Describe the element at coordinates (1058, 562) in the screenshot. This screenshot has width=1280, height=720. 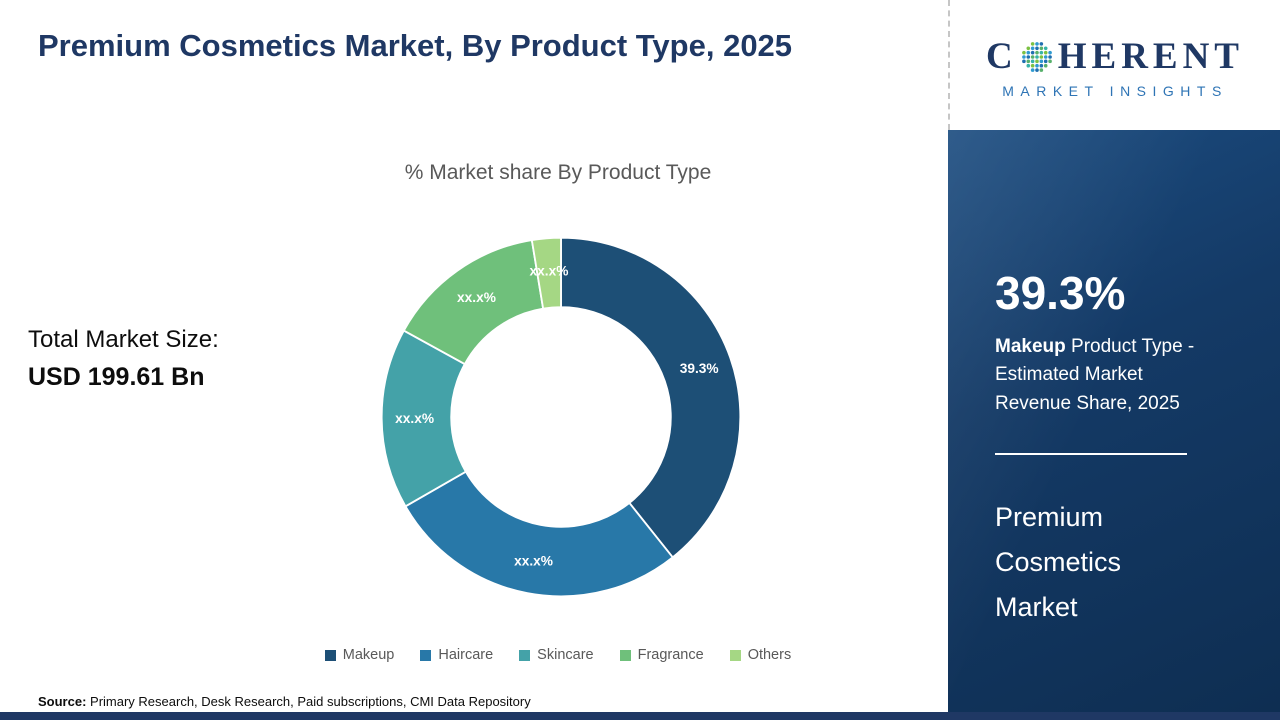
I see `market-name-line: Cosmetics` at that location.